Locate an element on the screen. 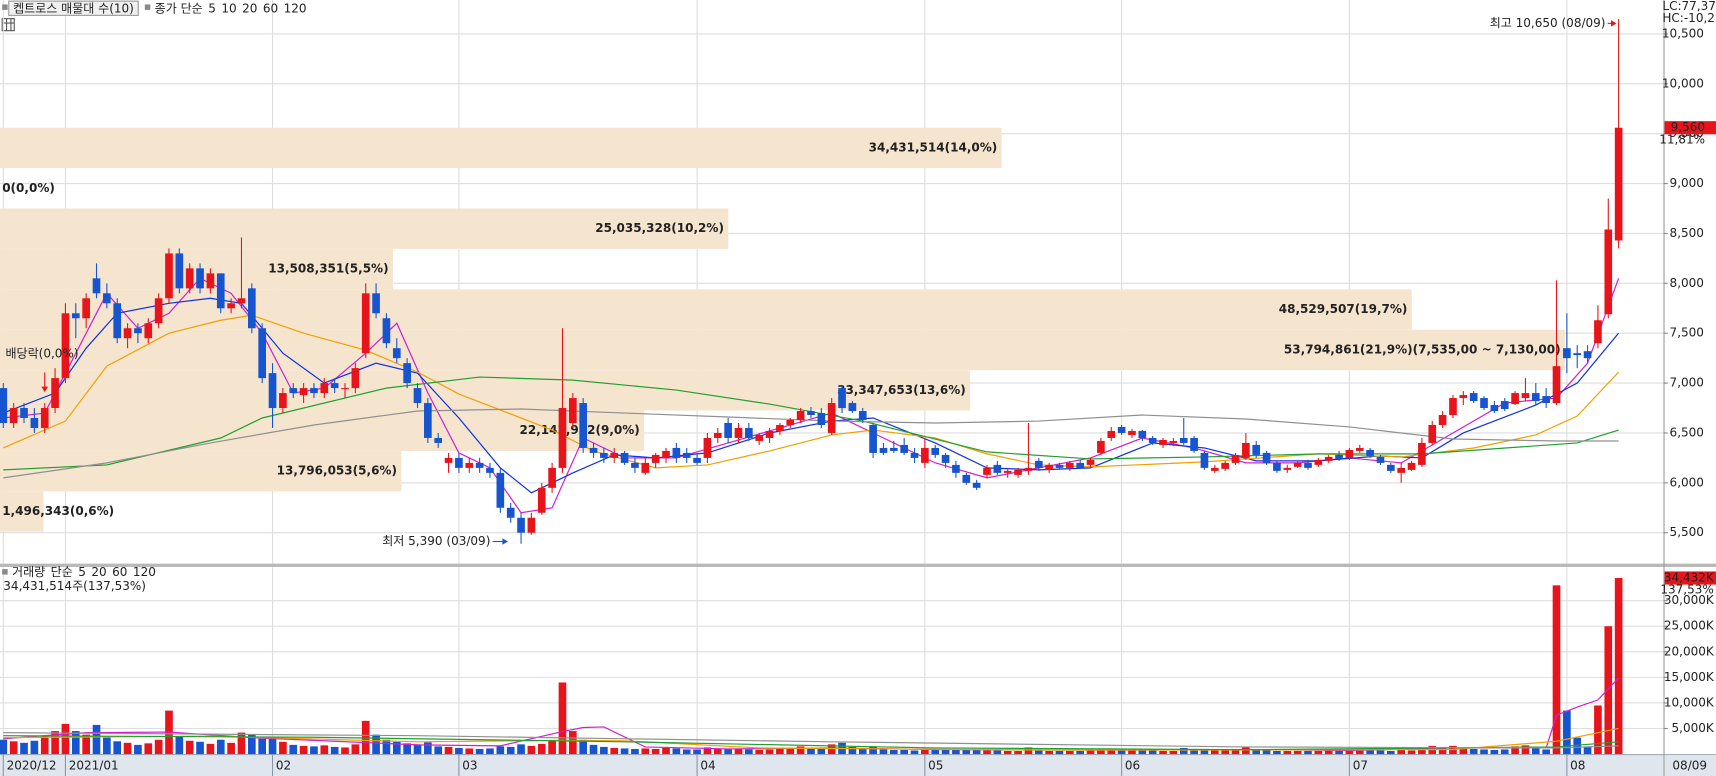  x-tick-label: 05 is located at coordinates (935, 766).